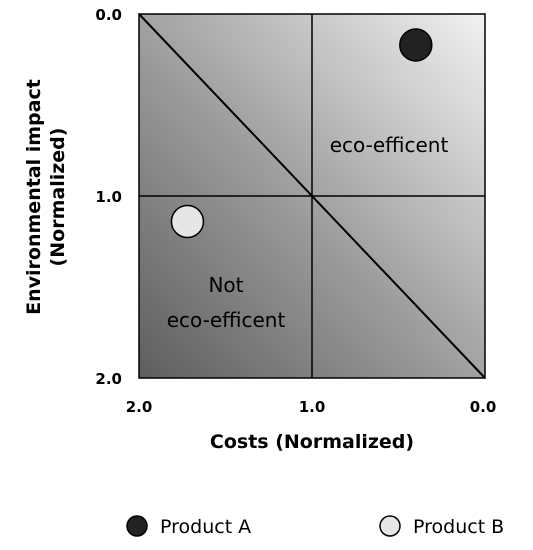 This screenshot has height=550, width=533. Describe the element at coordinates (108, 197) in the screenshot. I see `y-tick-label: 1.0` at that location.